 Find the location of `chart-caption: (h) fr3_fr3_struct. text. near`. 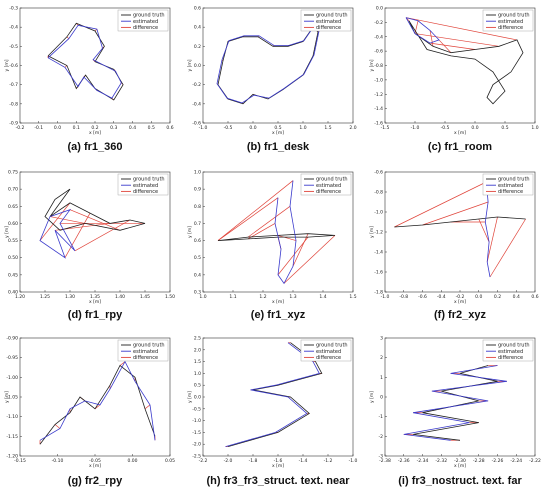

chart-caption: (h) fr3_fr3_struct. text. near is located at coordinates (278, 481).